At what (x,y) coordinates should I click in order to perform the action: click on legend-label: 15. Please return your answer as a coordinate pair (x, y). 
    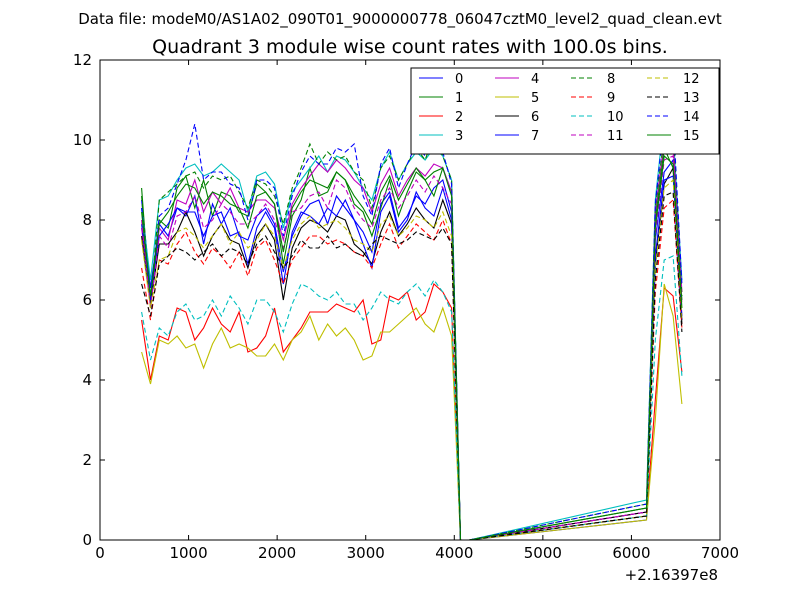
    Looking at the image, I should click on (691, 136).